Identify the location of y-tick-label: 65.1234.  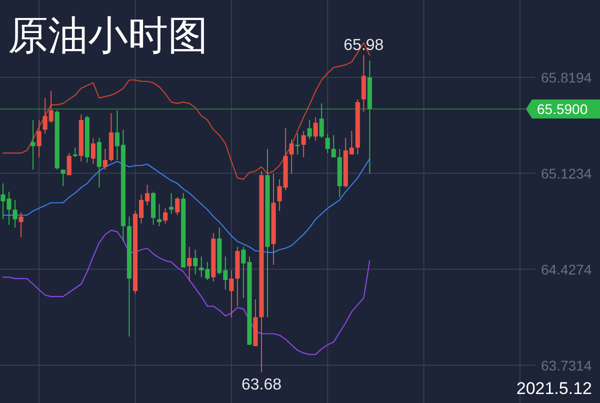
(566, 173).